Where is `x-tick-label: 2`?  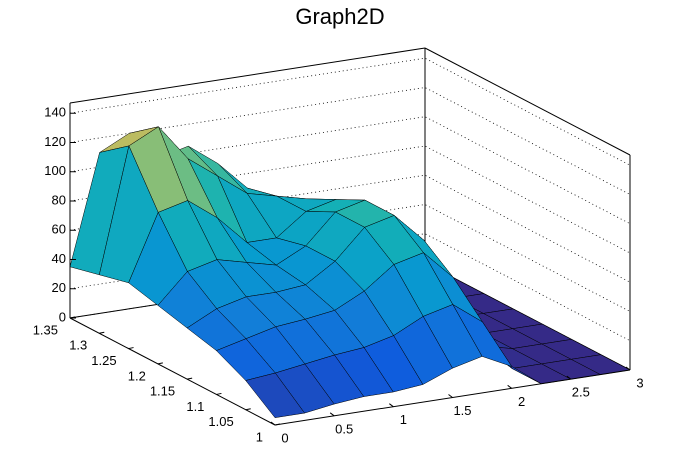
x-tick-label: 2 is located at coordinates (521, 401).